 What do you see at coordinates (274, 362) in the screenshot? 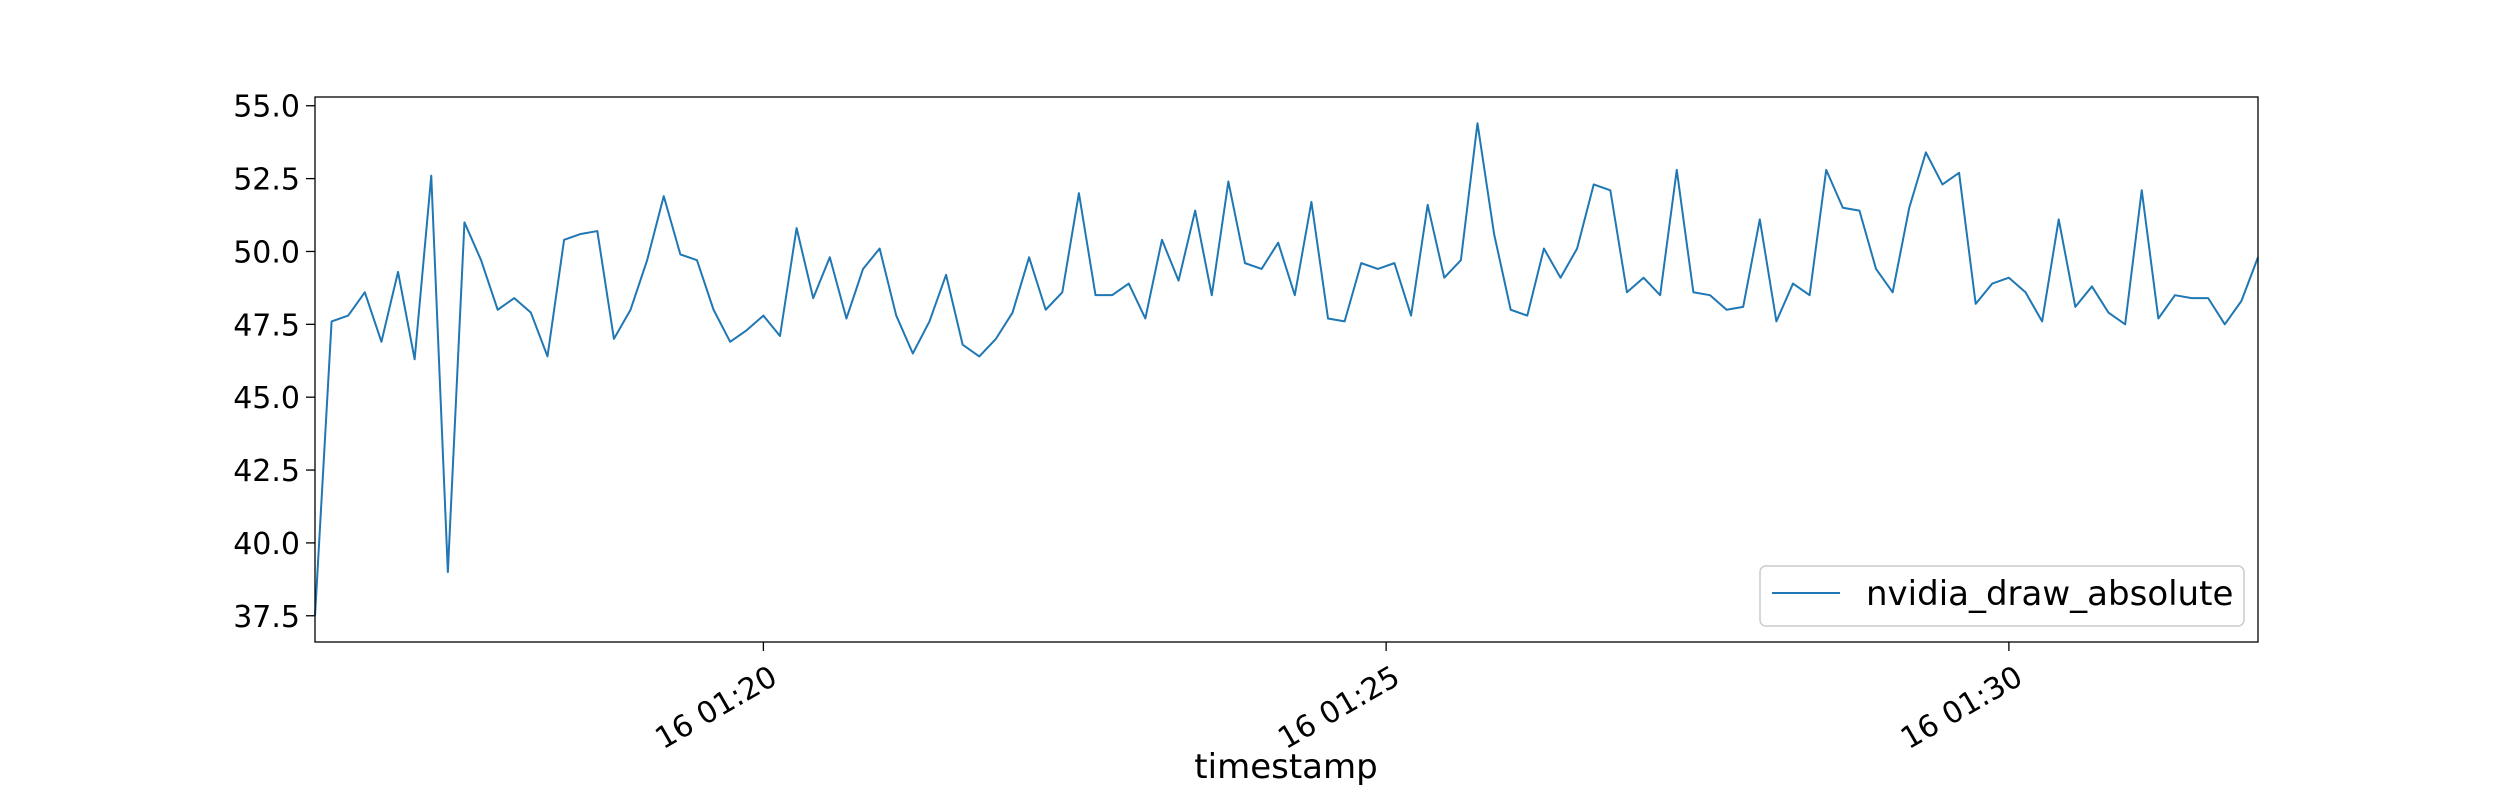
I see `y-axis-ticks: 37.5 40.0 42.5 45.0 47.5 50.0 52.5 55.0` at bounding box center [274, 362].